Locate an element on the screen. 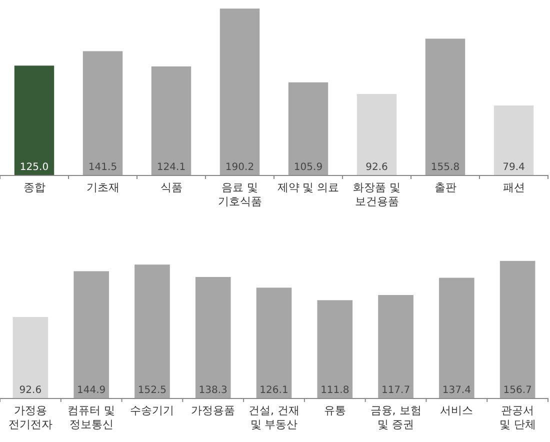 This screenshot has width=550, height=442. x-tick-label: 기초재 is located at coordinates (103, 187).